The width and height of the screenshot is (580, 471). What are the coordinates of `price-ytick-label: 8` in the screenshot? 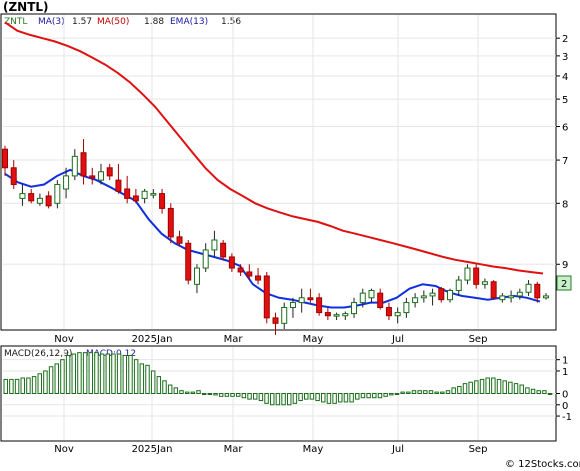 It's located at (565, 204).